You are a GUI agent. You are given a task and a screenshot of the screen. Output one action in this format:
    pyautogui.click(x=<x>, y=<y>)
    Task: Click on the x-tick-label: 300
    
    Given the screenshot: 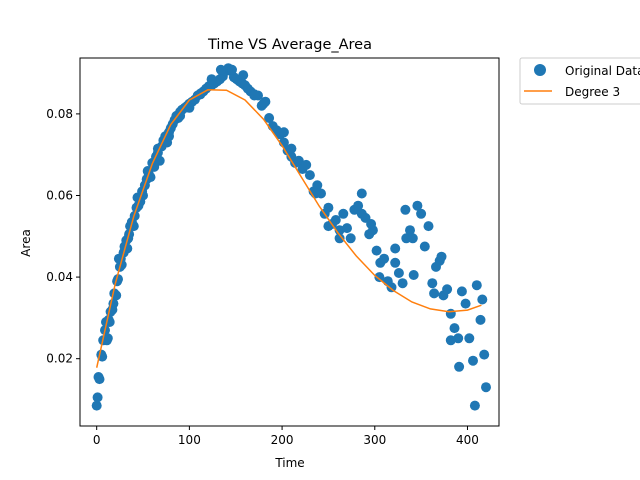 What is the action you would take?
    pyautogui.click(x=374, y=440)
    